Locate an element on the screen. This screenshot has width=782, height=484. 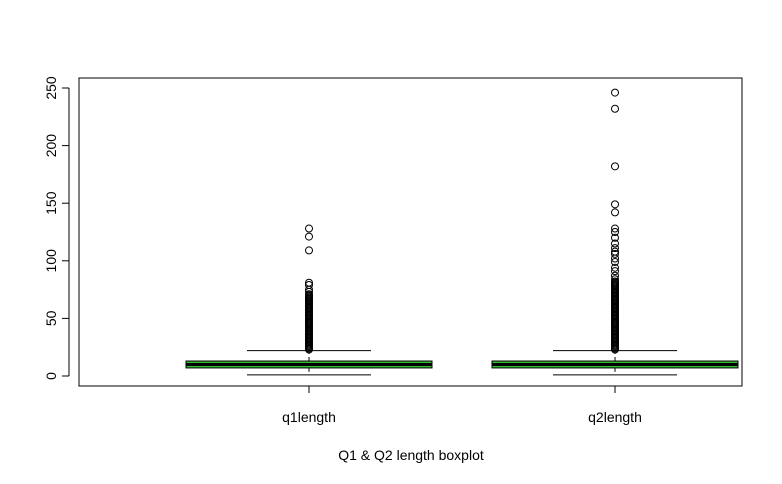
x-tick-label: q1length is located at coordinates (309, 417).